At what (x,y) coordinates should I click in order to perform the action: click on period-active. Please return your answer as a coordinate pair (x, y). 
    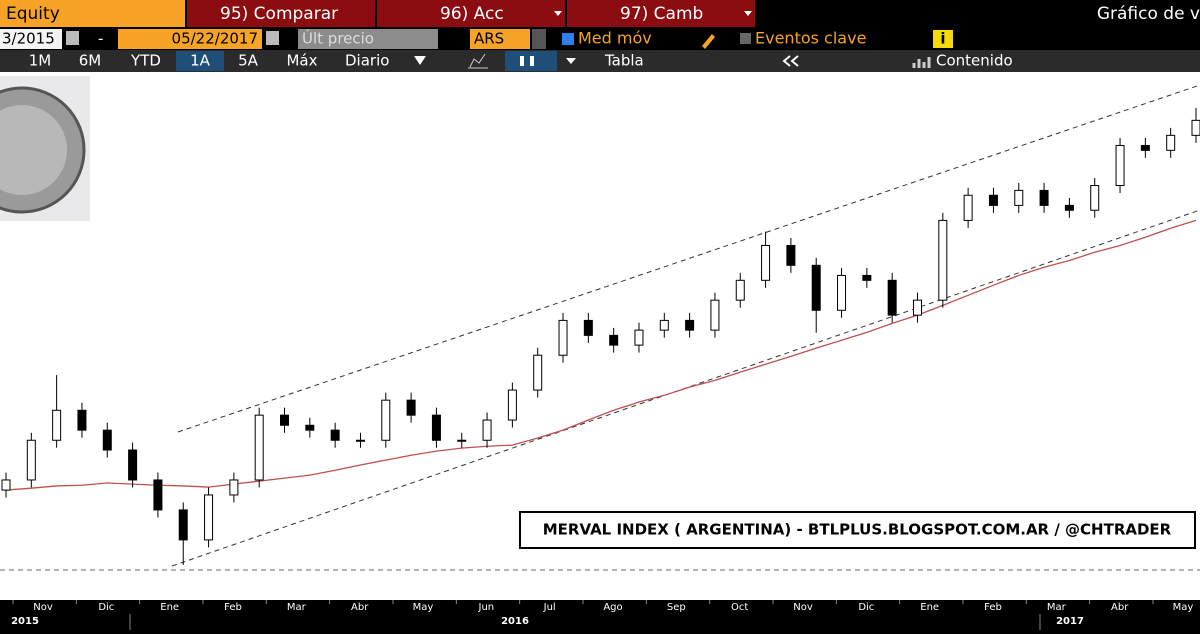
    Looking at the image, I should click on (200, 61).